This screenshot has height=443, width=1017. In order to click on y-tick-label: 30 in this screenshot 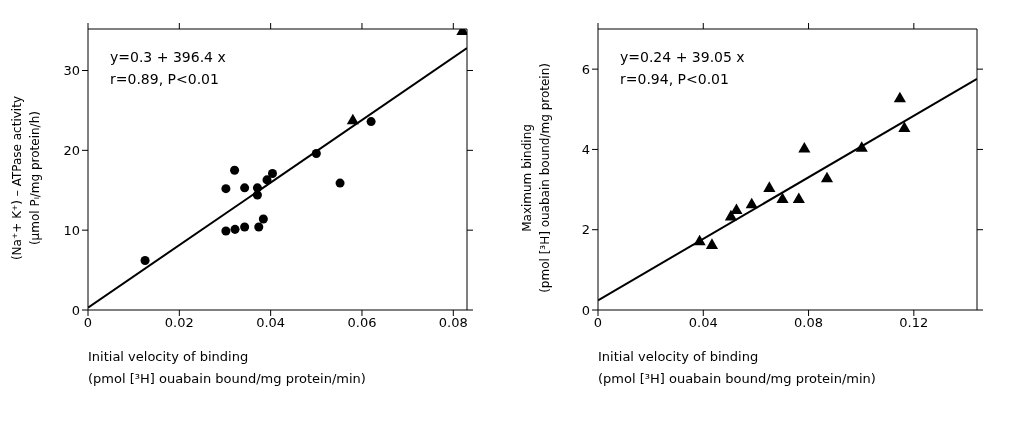, I will do `click(71, 71)`.